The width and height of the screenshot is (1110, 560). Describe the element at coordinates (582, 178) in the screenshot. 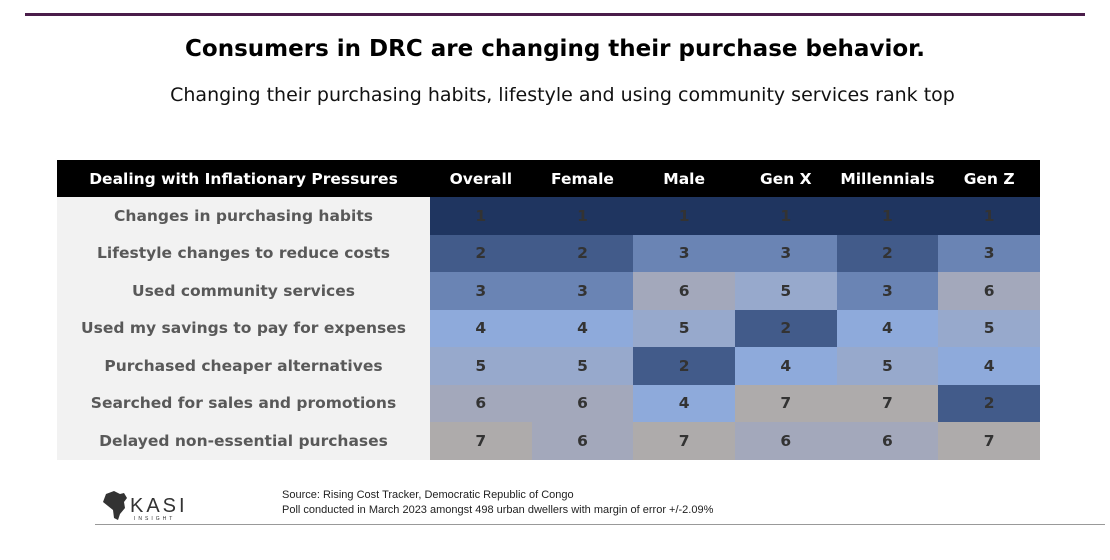

I see `column-header: Female` at that location.